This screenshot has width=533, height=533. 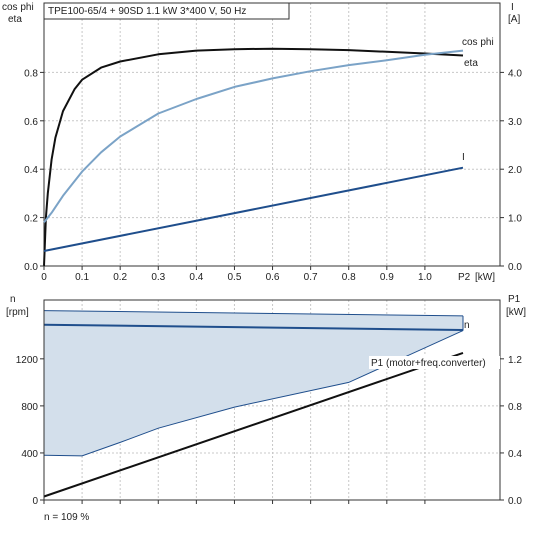 What do you see at coordinates (311, 277) in the screenshot?
I see `x-tick-label: 0.7` at bounding box center [311, 277].